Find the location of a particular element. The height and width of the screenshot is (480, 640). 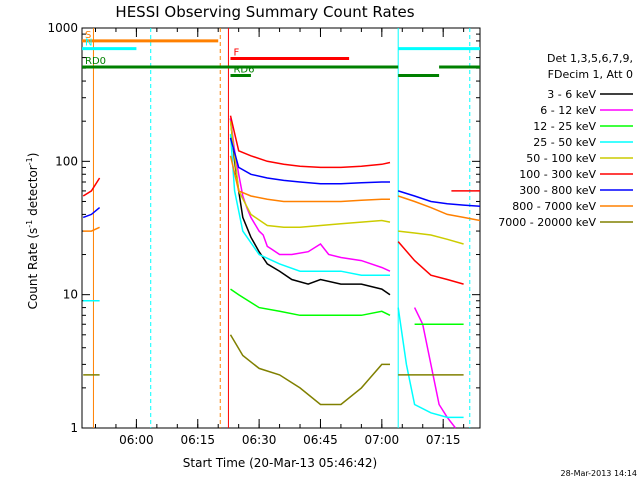

x-tick-label: 07:15 is located at coordinates (443, 440).